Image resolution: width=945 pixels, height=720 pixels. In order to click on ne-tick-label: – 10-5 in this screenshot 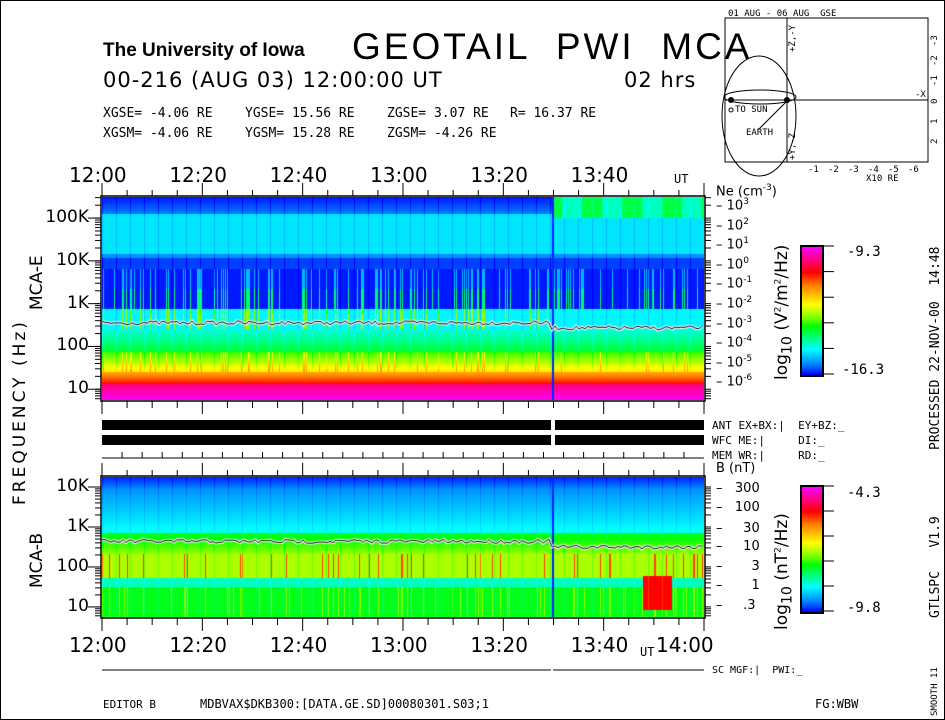, I will do `click(734, 362)`.